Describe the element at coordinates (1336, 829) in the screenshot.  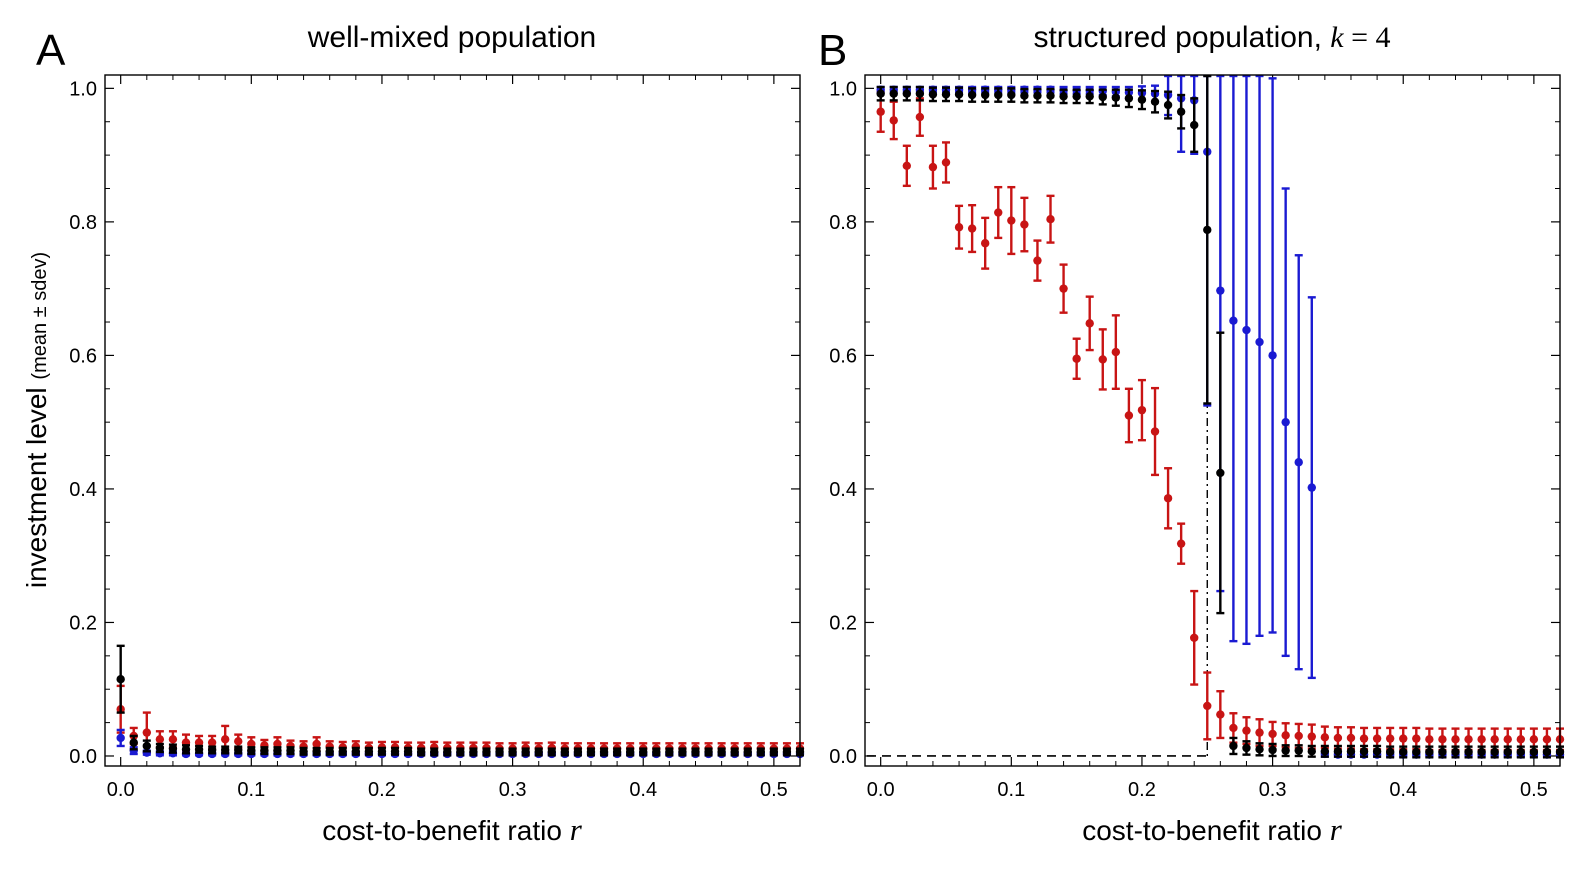
I see `panel-b-x-axis-label-math: r` at that location.